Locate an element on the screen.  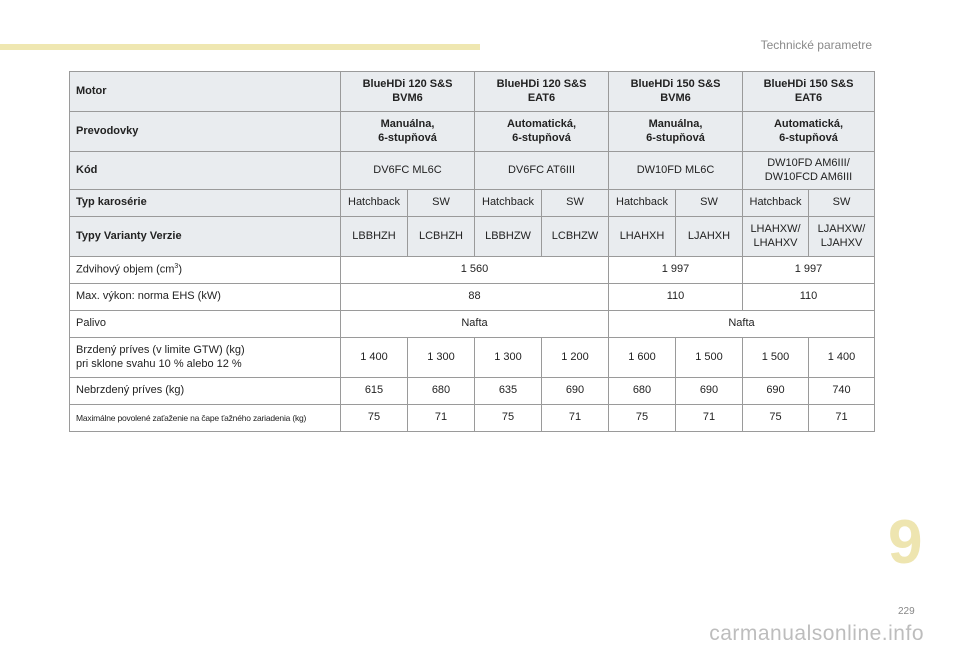
variant-cell: LCBHZH is located at coordinates (441, 236).